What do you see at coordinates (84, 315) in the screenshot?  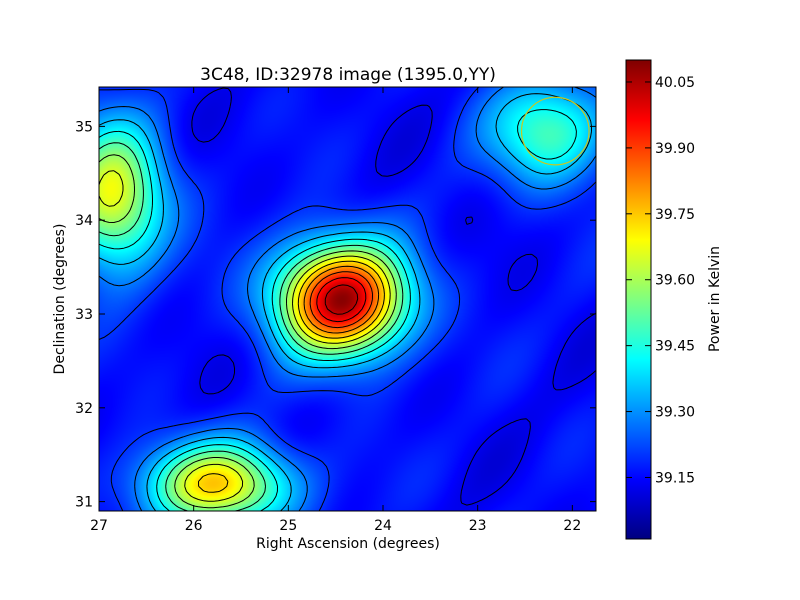 I see `y-tick-label: 33` at bounding box center [84, 315].